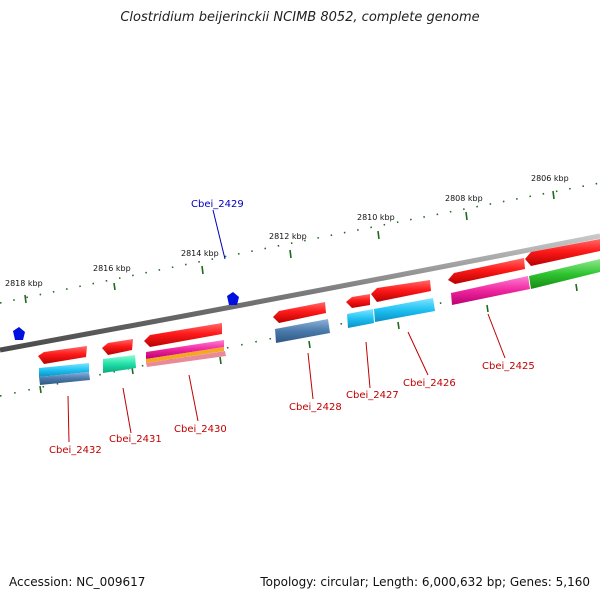 The image size is (600, 600). What do you see at coordinates (112, 268) in the screenshot?
I see `scale-label: 2816 kbp` at bounding box center [112, 268].